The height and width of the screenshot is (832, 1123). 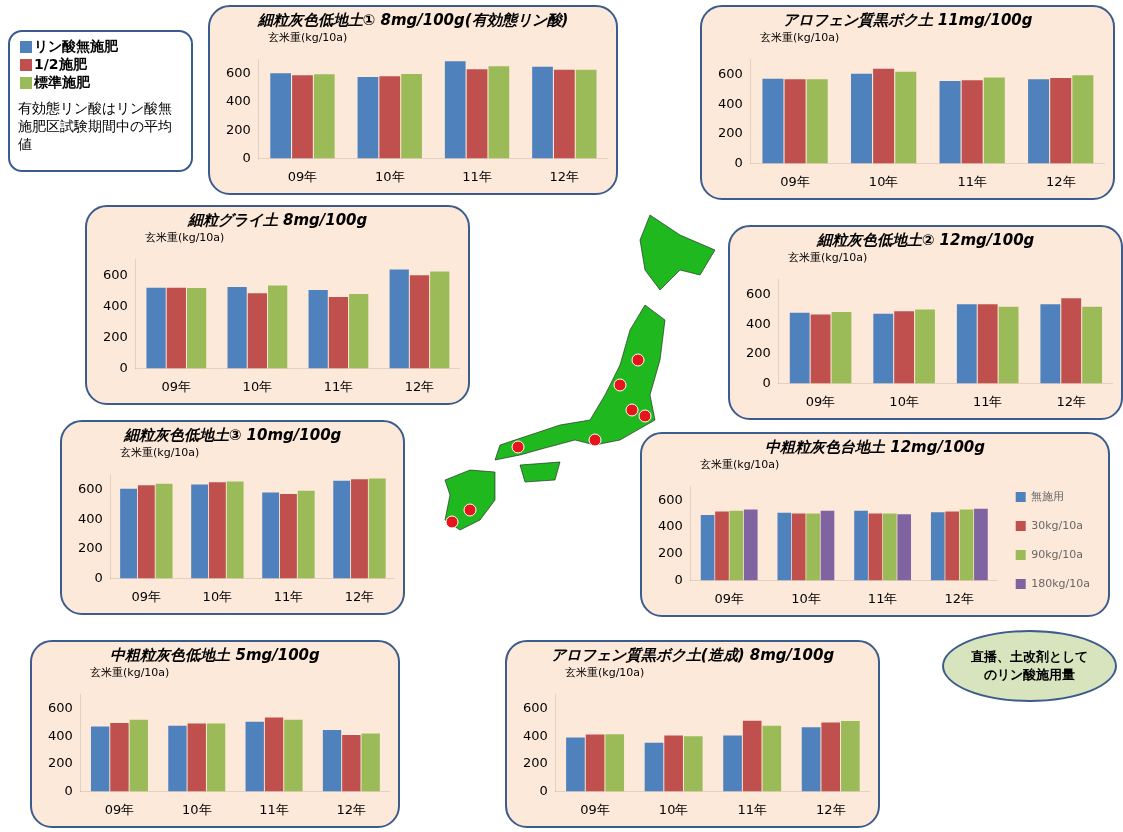 I want to click on chart-title: 細粒グライ土 8mg/100g, so click(x=277, y=220).